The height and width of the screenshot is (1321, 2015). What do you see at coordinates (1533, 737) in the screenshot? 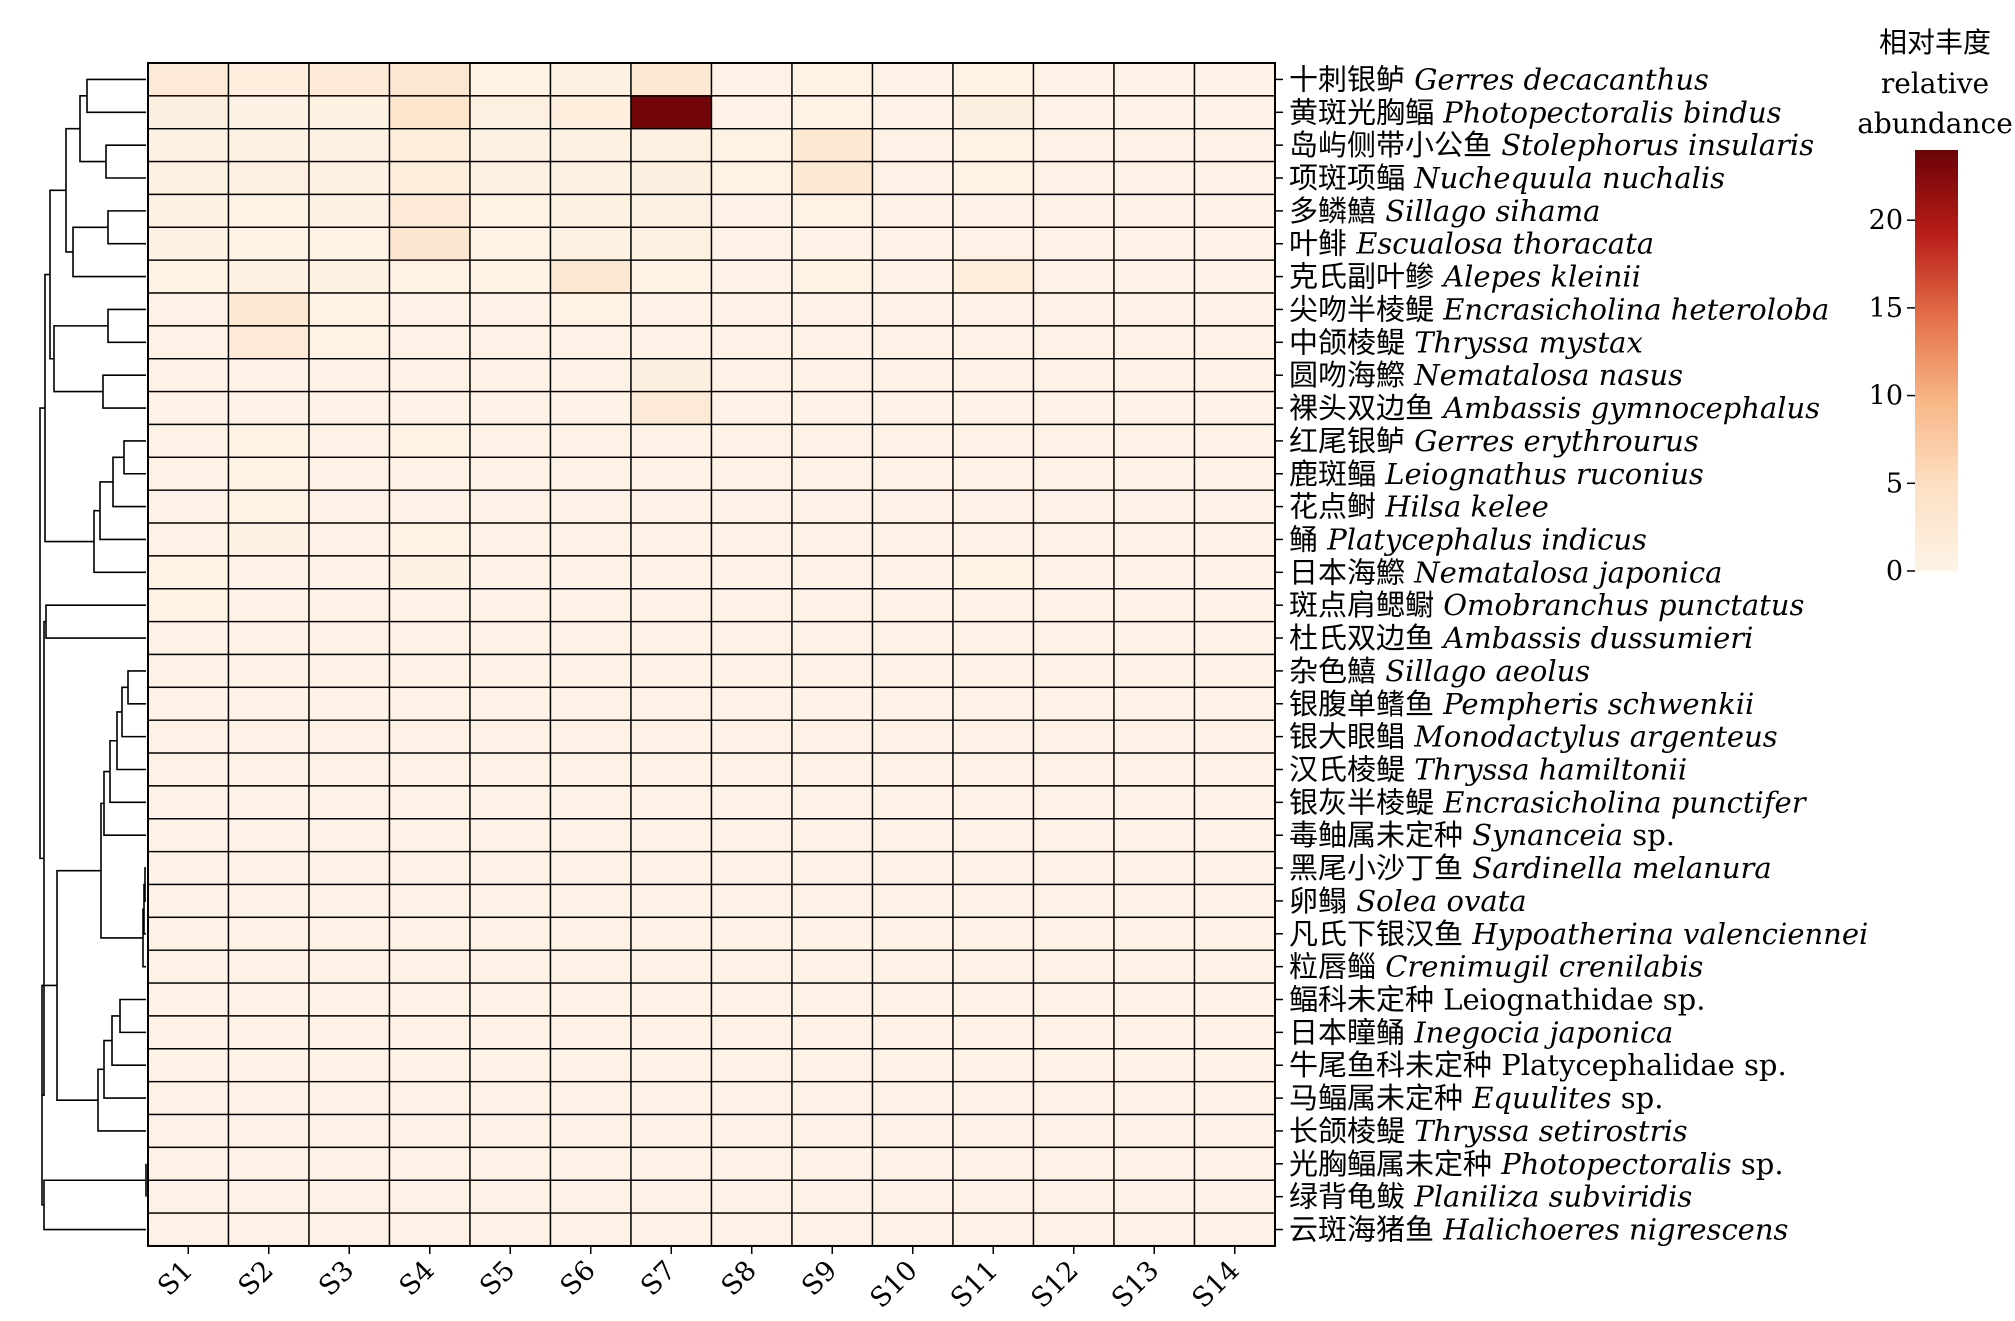
I see `row-label: 银大眼鲳 Monodactylus argenteus` at bounding box center [1533, 737].